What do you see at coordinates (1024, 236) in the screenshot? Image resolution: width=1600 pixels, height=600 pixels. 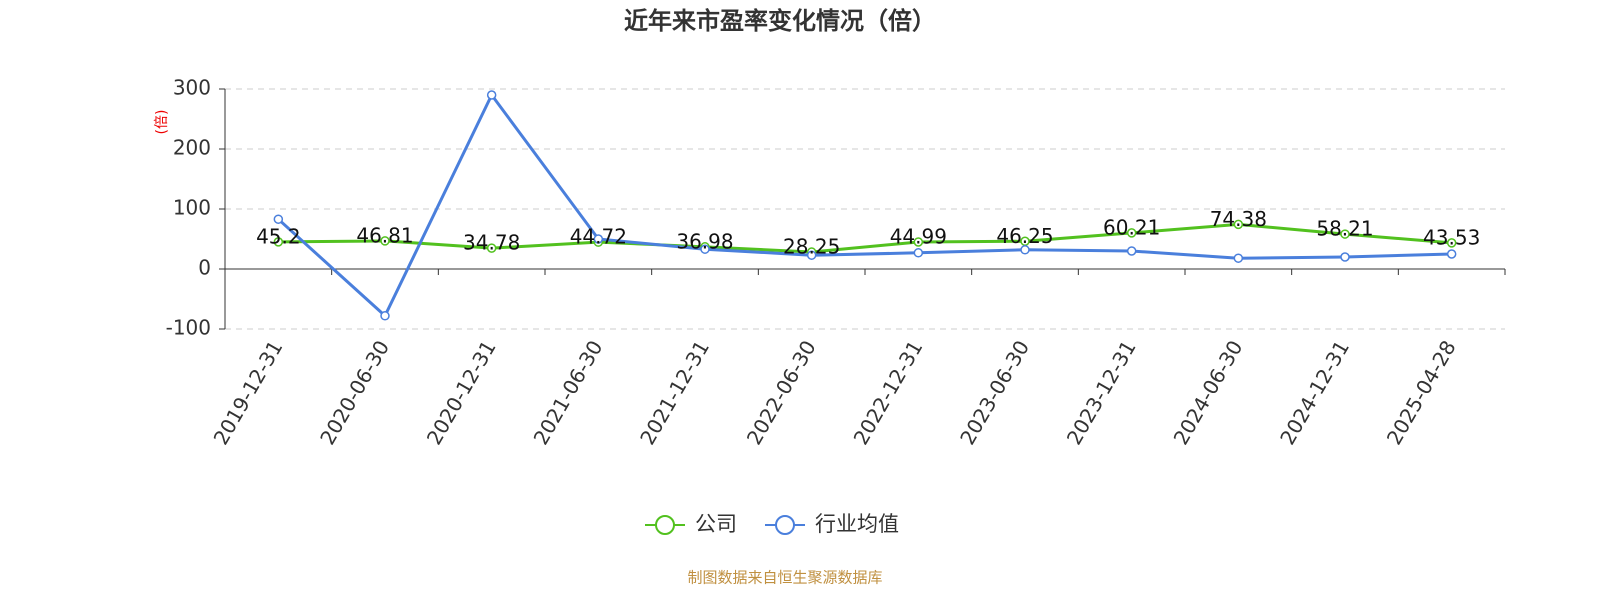 I see `data-label: 46.25` at bounding box center [1024, 236].